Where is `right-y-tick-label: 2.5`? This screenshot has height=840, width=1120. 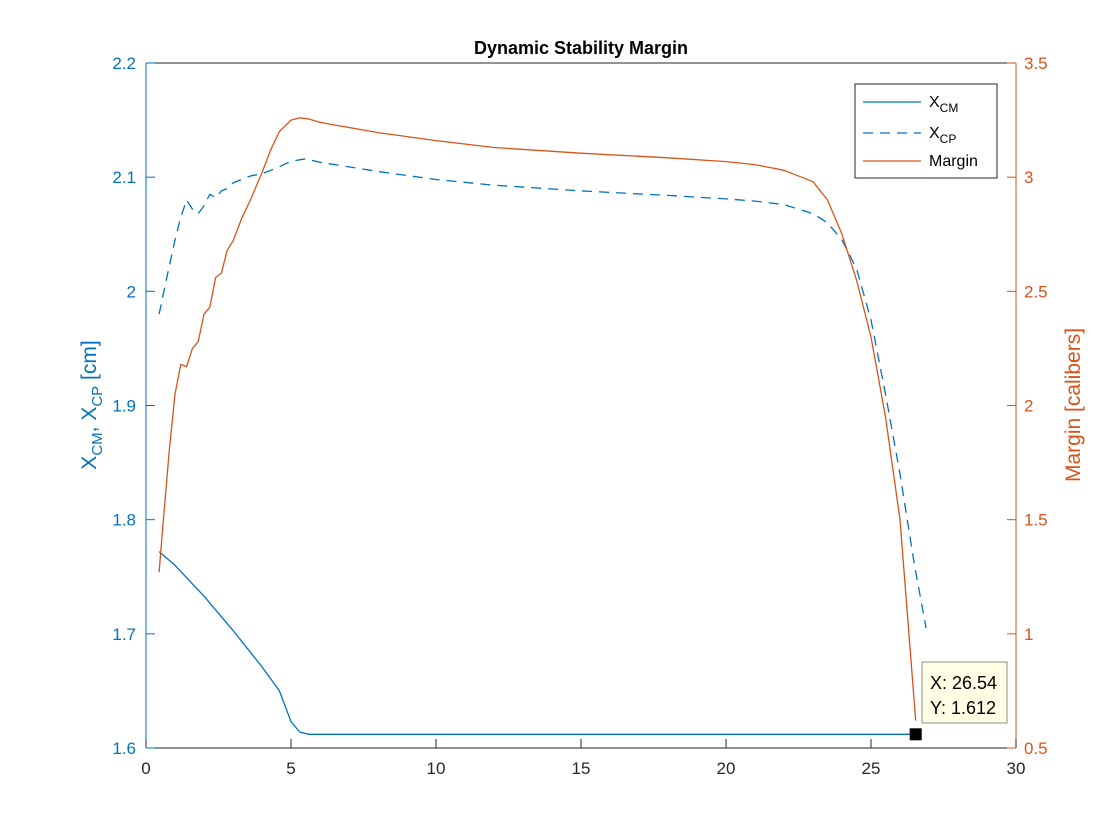
right-y-tick-label: 2.5 is located at coordinates (1036, 291).